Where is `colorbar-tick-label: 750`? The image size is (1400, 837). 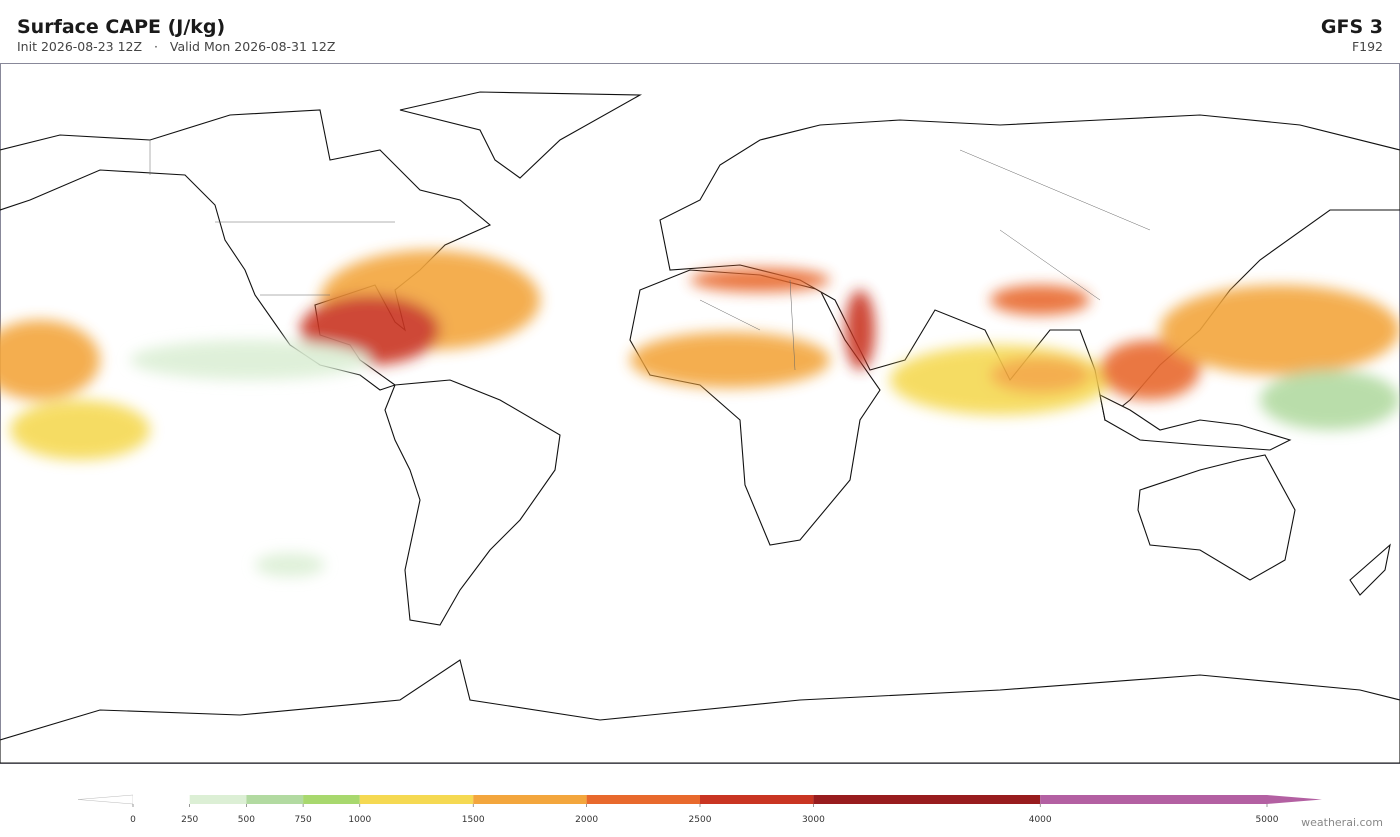
colorbar-tick-label: 750 is located at coordinates (303, 820).